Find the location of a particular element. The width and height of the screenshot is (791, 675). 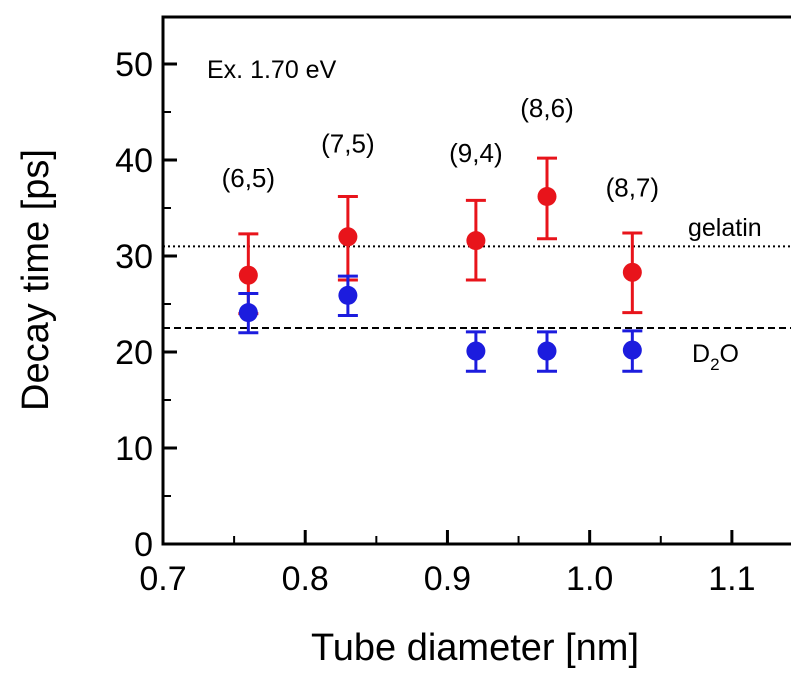

y-tick-label-1: 10 is located at coordinates (134, 449).